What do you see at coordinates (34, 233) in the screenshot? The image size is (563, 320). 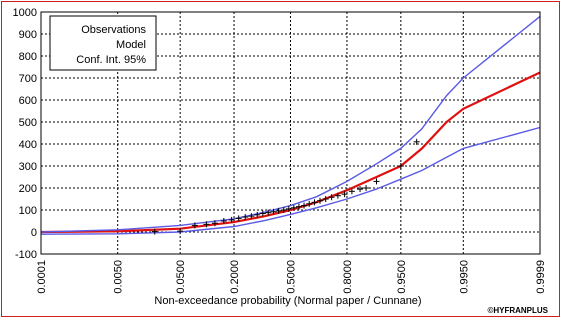 I see `y-tick-label: 0` at bounding box center [34, 233].